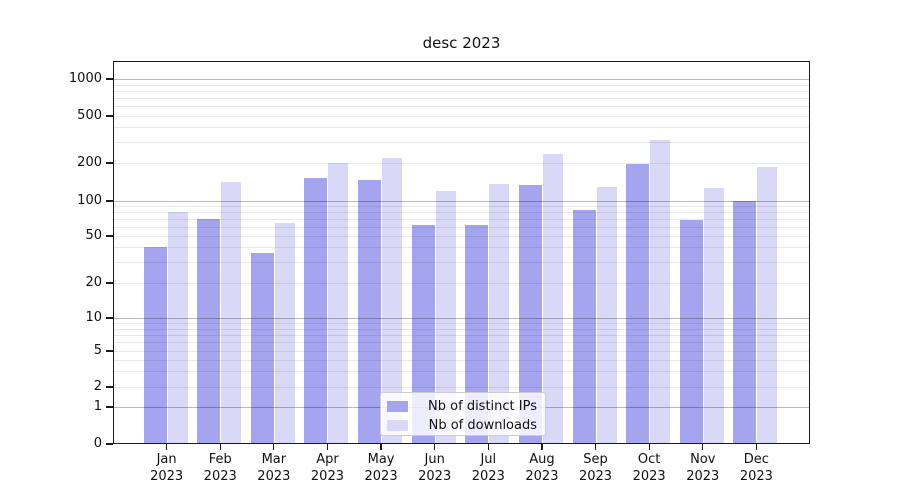  What do you see at coordinates (89, 115) in the screenshot?
I see `y-tick-label: 500` at bounding box center [89, 115].